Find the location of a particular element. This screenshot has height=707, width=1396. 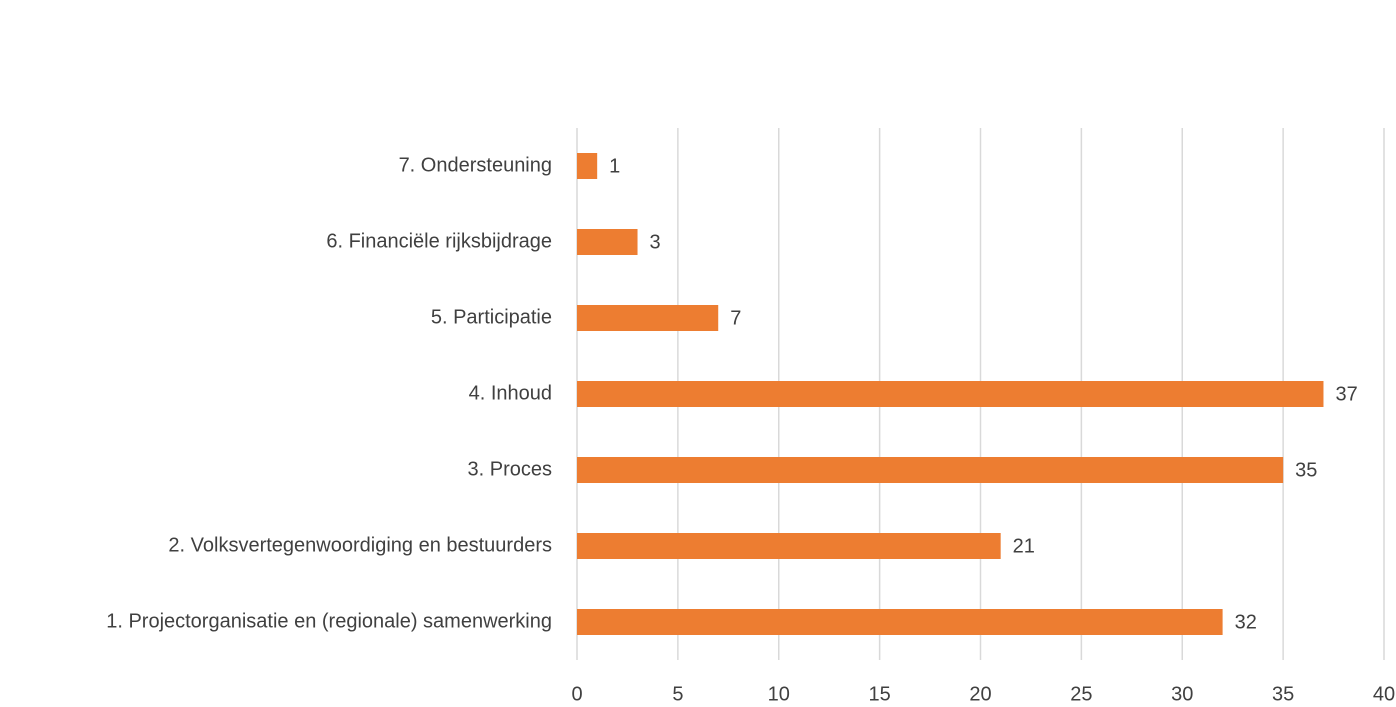

x-tick-label: 10 is located at coordinates (779, 694).